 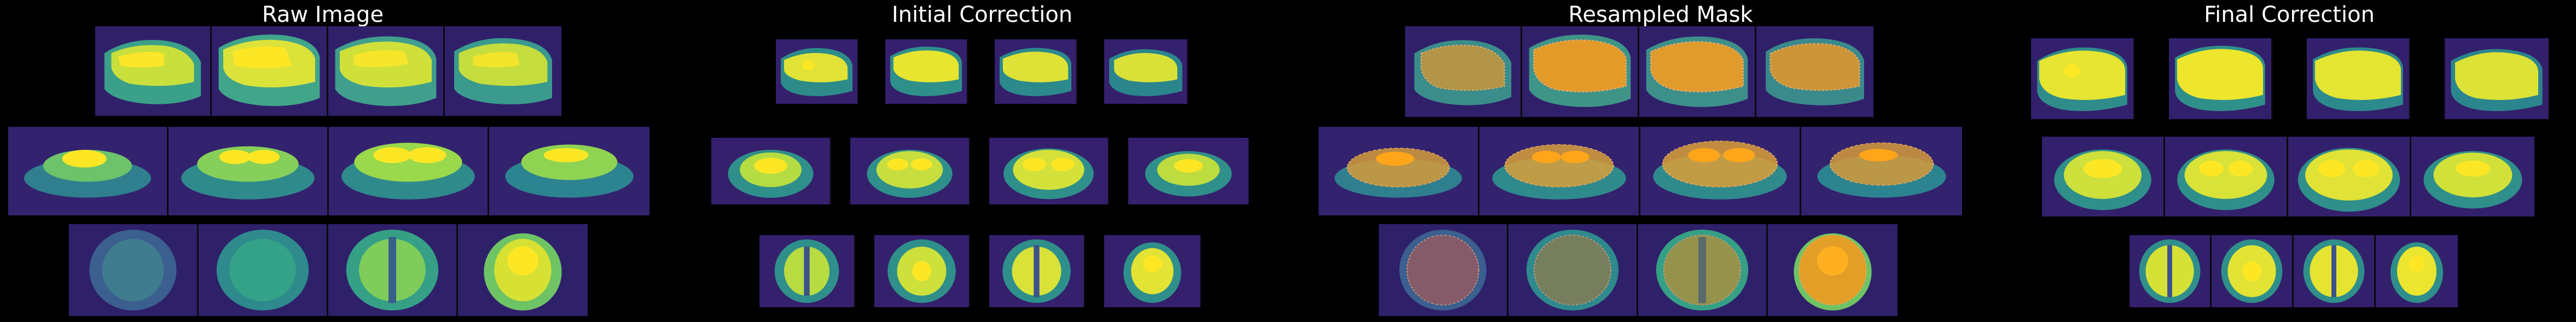 What do you see at coordinates (982, 15) in the screenshot?
I see `panel-title: Initial Correction` at bounding box center [982, 15].